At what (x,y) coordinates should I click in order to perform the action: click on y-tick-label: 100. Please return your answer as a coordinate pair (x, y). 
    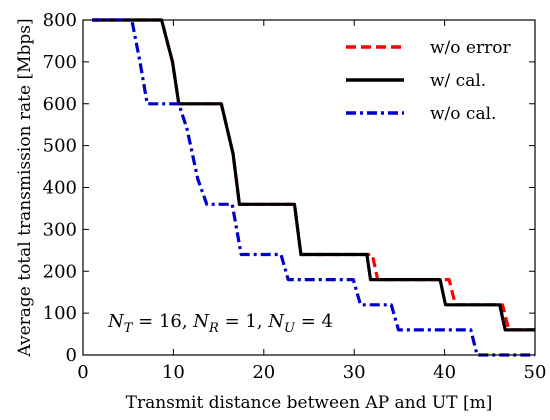
    Looking at the image, I should click on (60, 313).